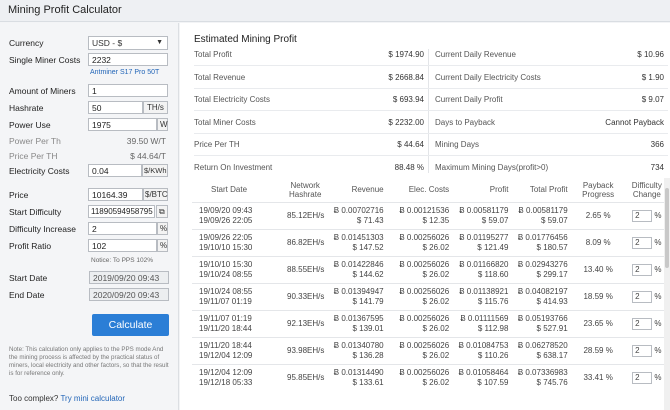 The image size is (670, 410). What do you see at coordinates (229, 350) in the screenshot?
I see `cell-start-date: 19/11/20 18:44 19/12/04 12:09` at bounding box center [229, 350].